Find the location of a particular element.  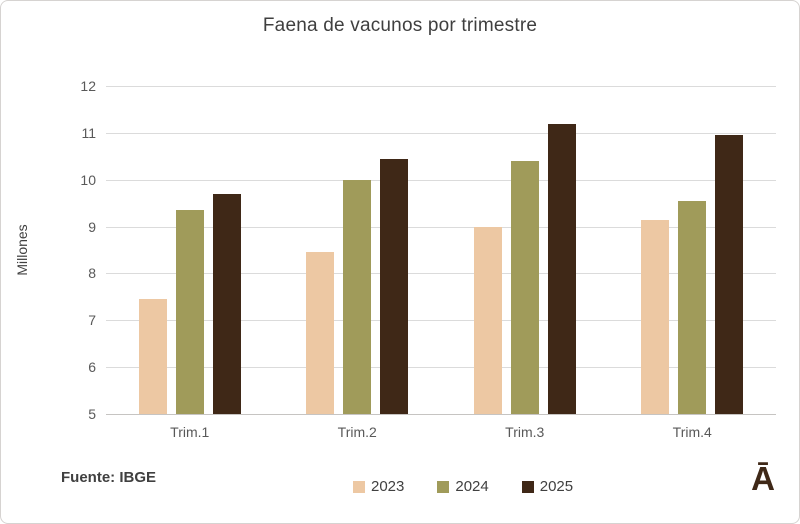

bar-2023-trim1 is located at coordinates (152, 356).